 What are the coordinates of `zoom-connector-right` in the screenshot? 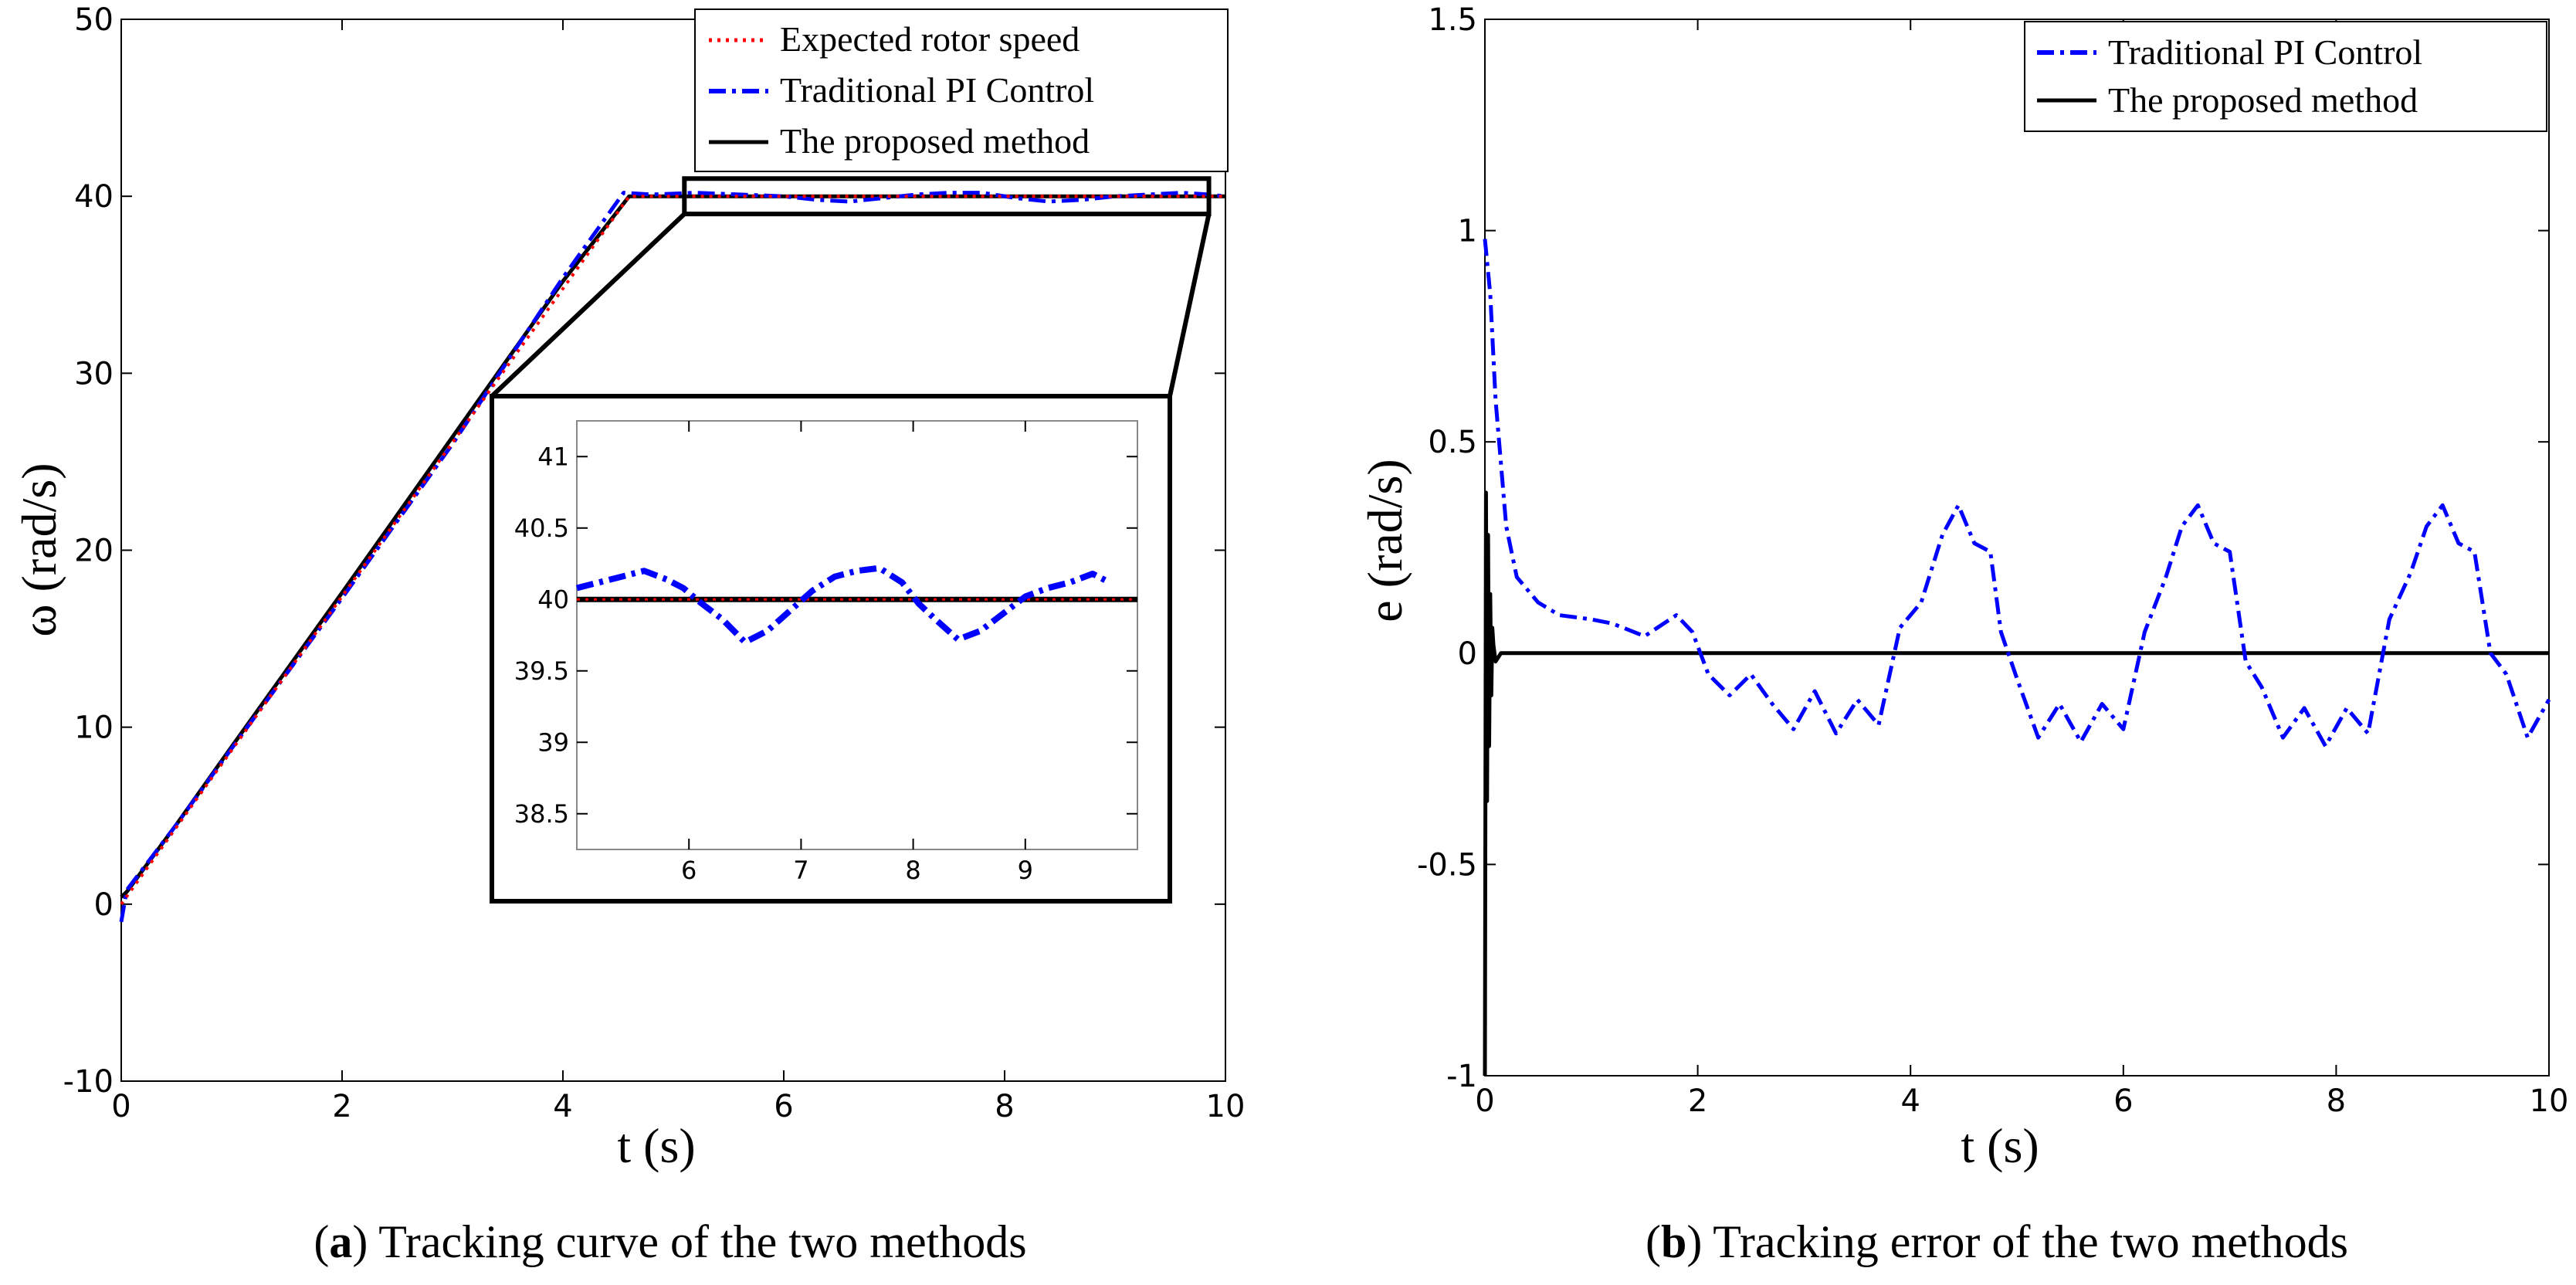 It's located at (1190, 305).